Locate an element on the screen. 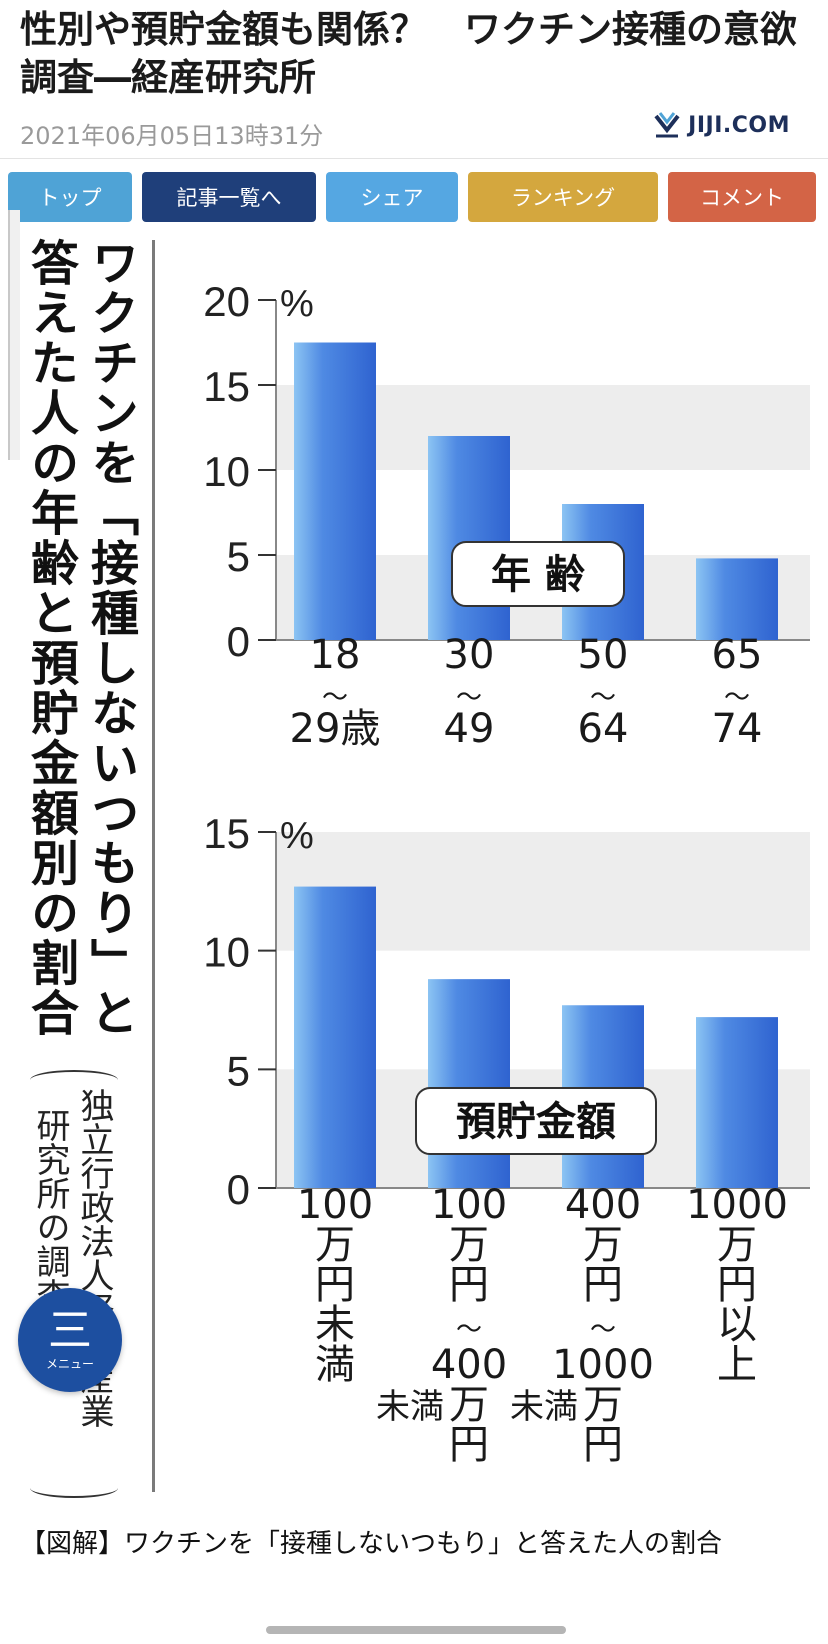 This screenshot has height=1644, width=828. chart1-ytick-label-3: 15 is located at coordinates (226, 386).